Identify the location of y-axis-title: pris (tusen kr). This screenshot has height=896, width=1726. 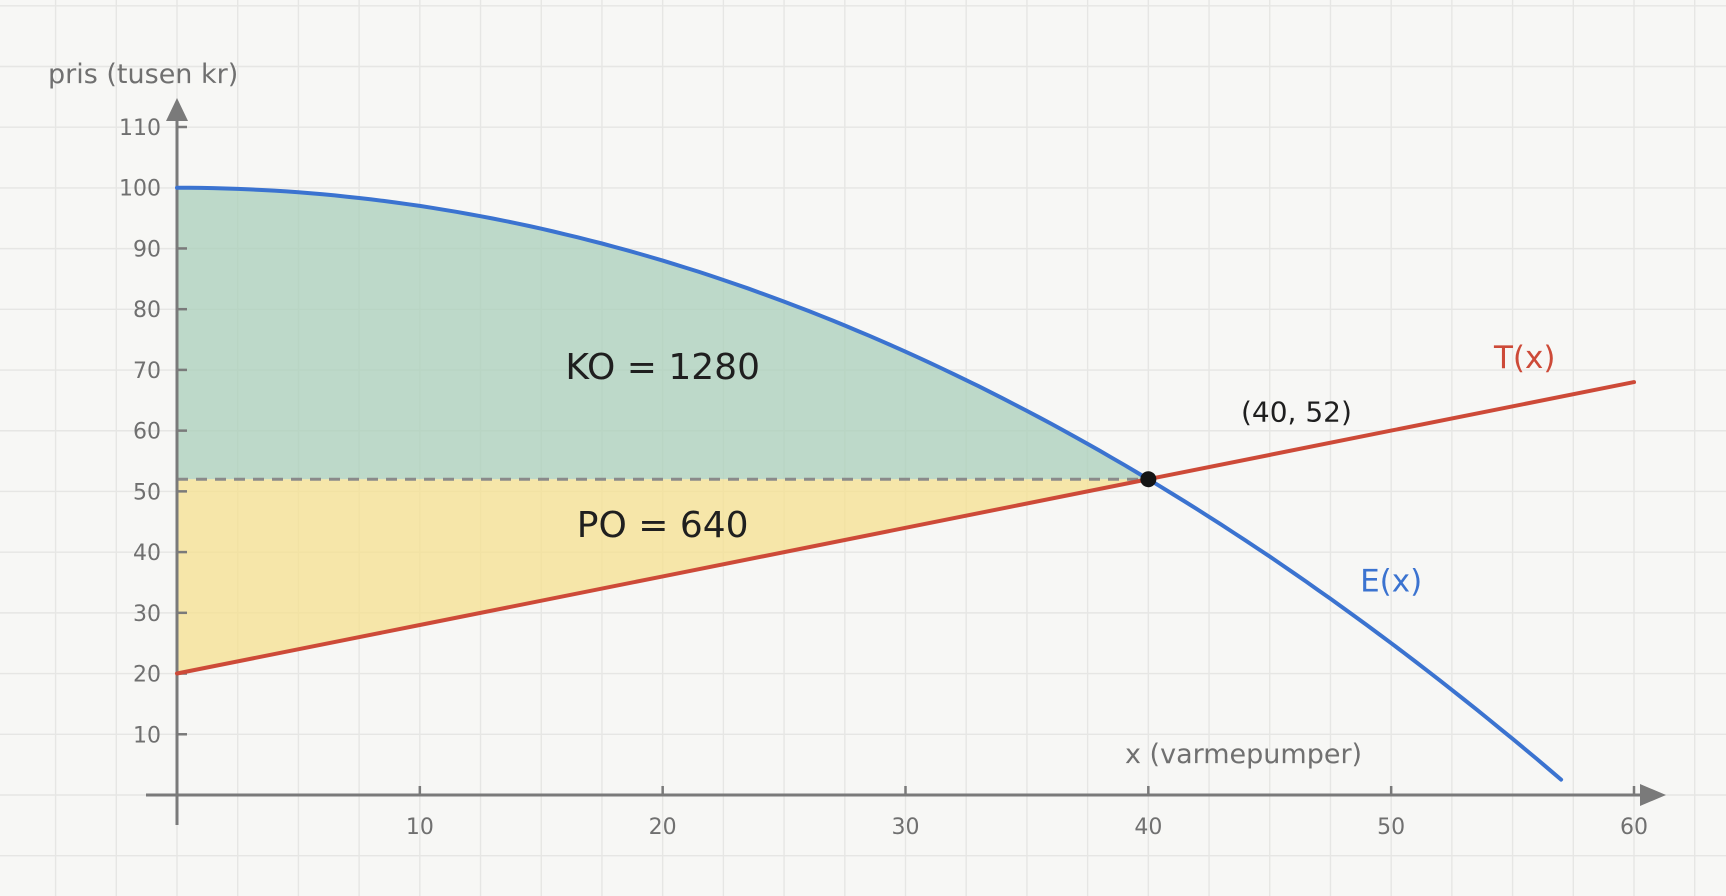
(143, 74).